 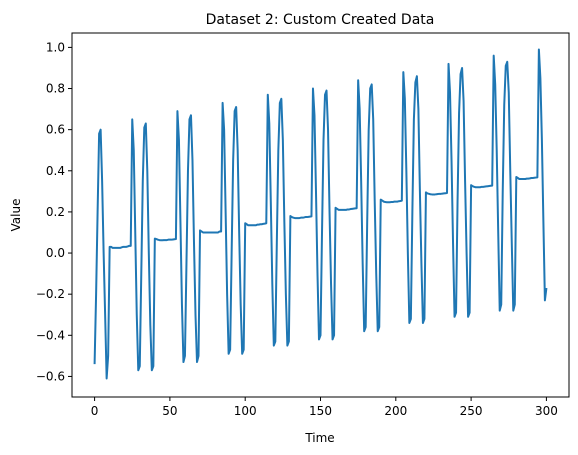 What do you see at coordinates (395, 411) in the screenshot?
I see `x-tick-label: 200` at bounding box center [395, 411].